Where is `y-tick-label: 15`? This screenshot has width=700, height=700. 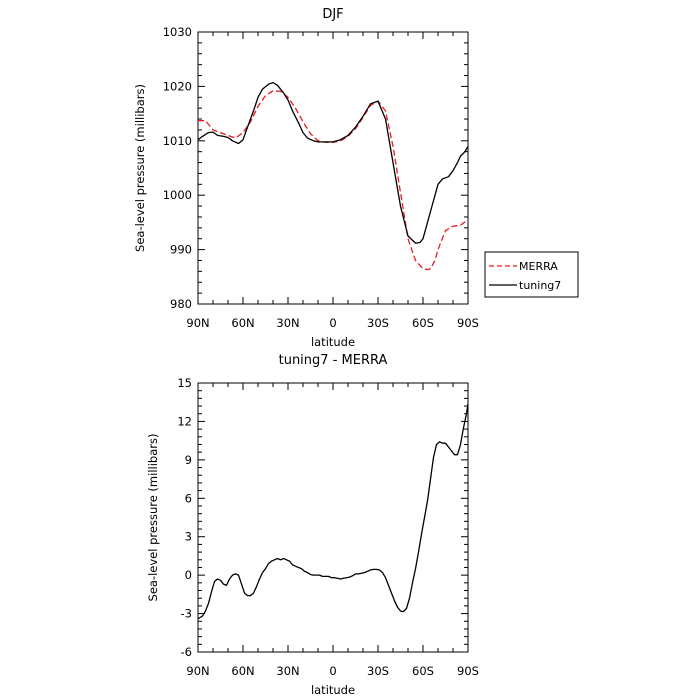 y-tick-label: 15 is located at coordinates (184, 383).